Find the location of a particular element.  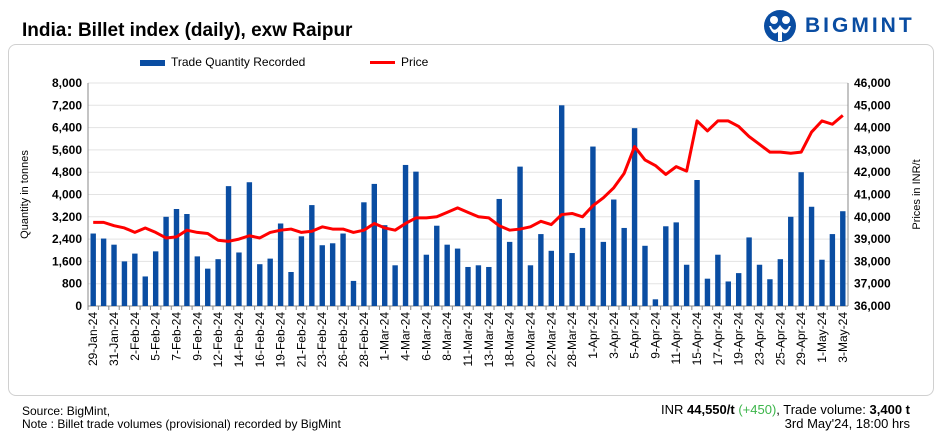

timestamp: 3rd May'24, 18:00 hrs is located at coordinates (847, 423).